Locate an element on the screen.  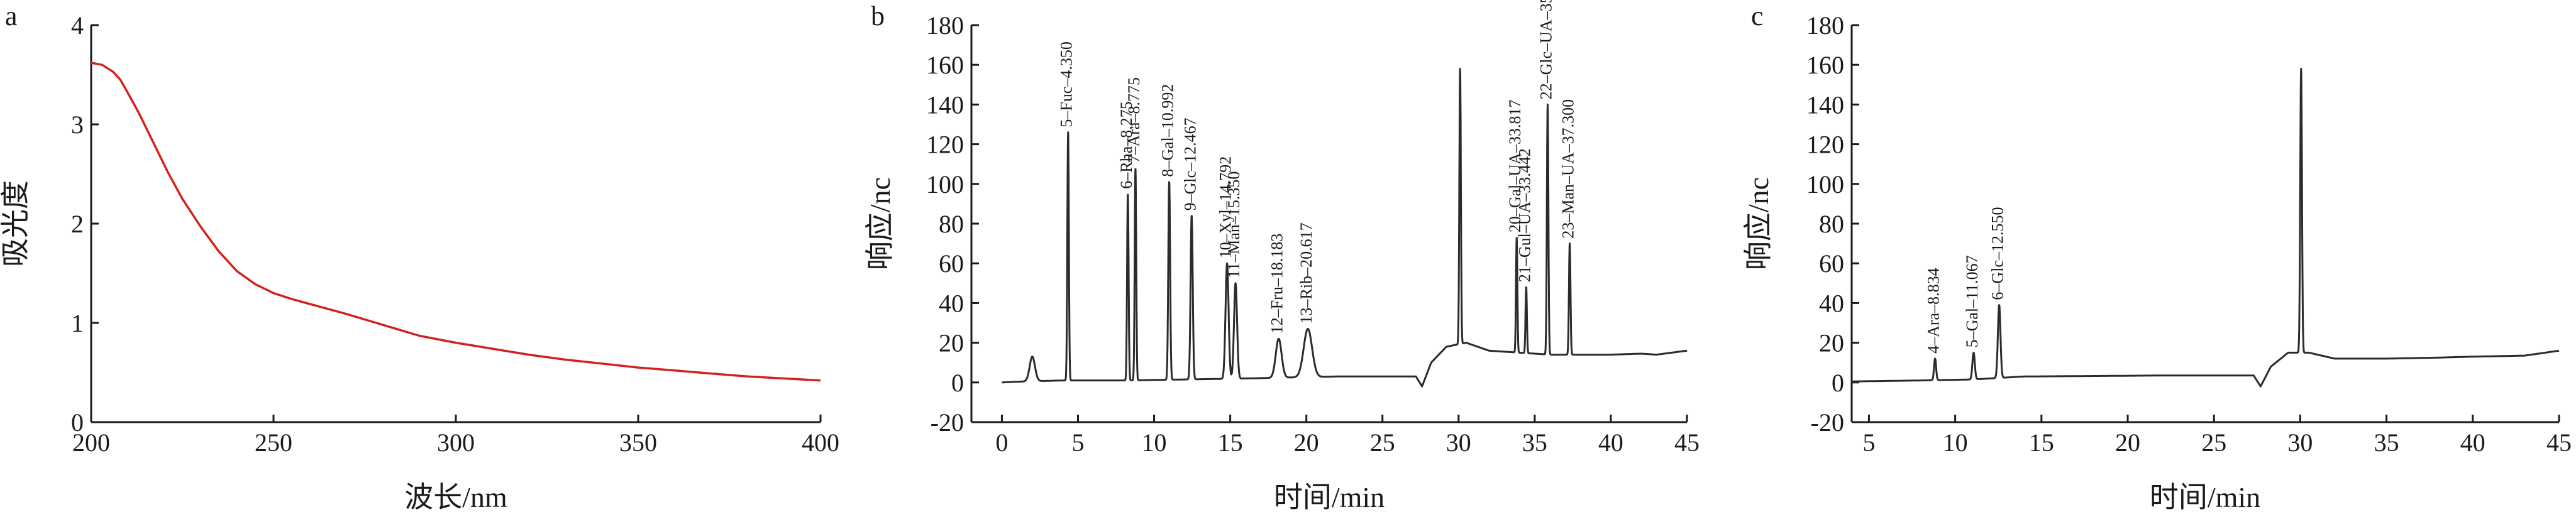
y-tick-label: 3 is located at coordinates (77, 125).